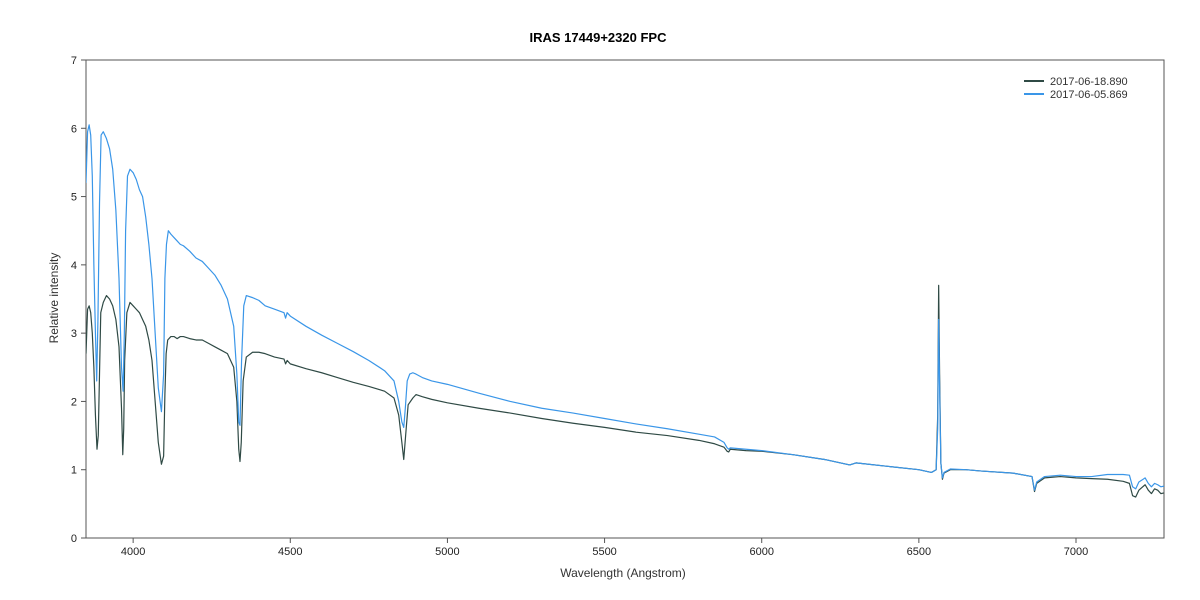  I want to click on y-tick-label: 1, so click(74, 471).